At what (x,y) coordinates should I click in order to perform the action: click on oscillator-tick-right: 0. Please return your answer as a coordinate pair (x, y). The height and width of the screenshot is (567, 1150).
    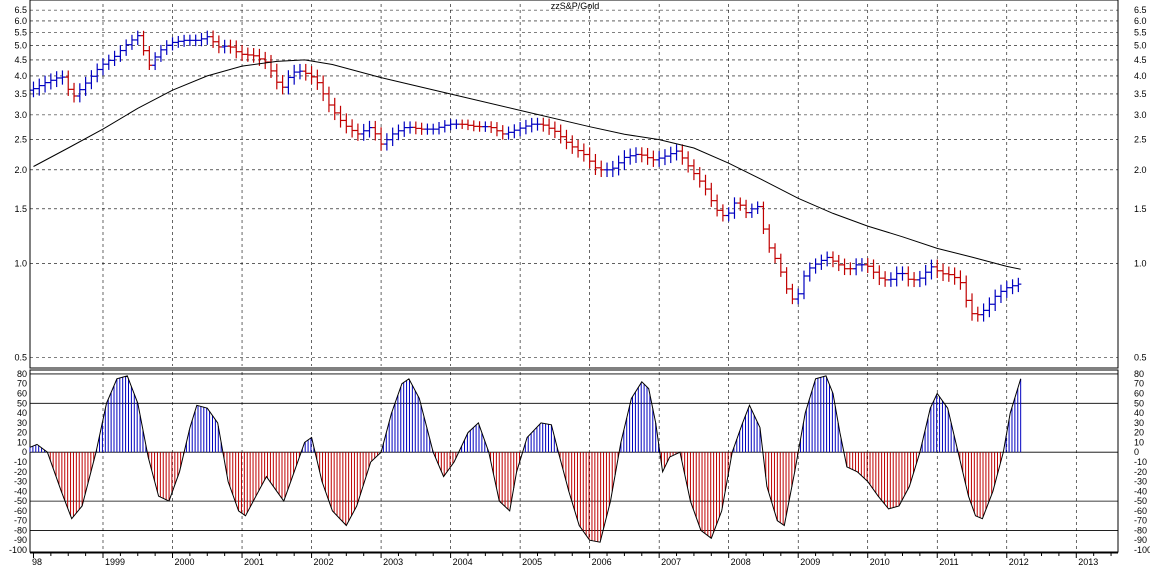
    Looking at the image, I should click on (1136, 452).